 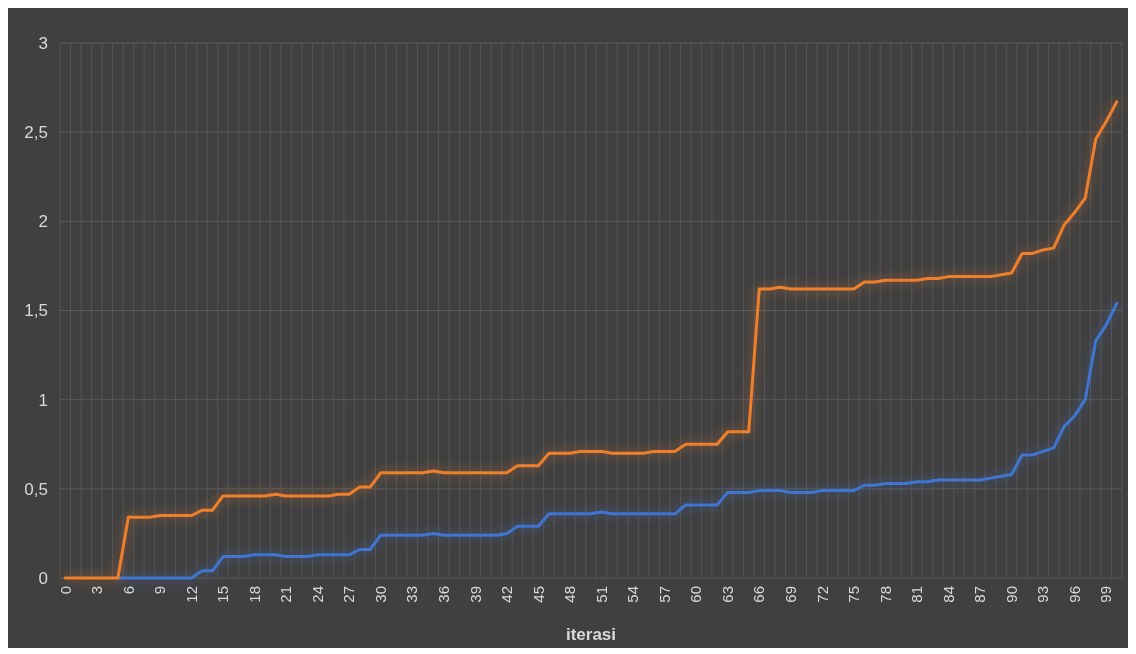 What do you see at coordinates (759, 594) in the screenshot?
I see `x-tick-label: 66` at bounding box center [759, 594].